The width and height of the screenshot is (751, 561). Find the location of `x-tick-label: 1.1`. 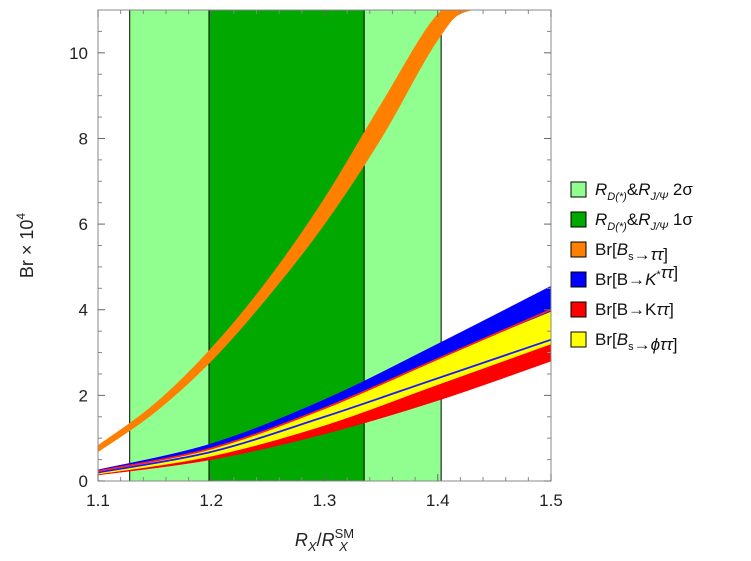

x-tick-label: 1.1 is located at coordinates (98, 500).